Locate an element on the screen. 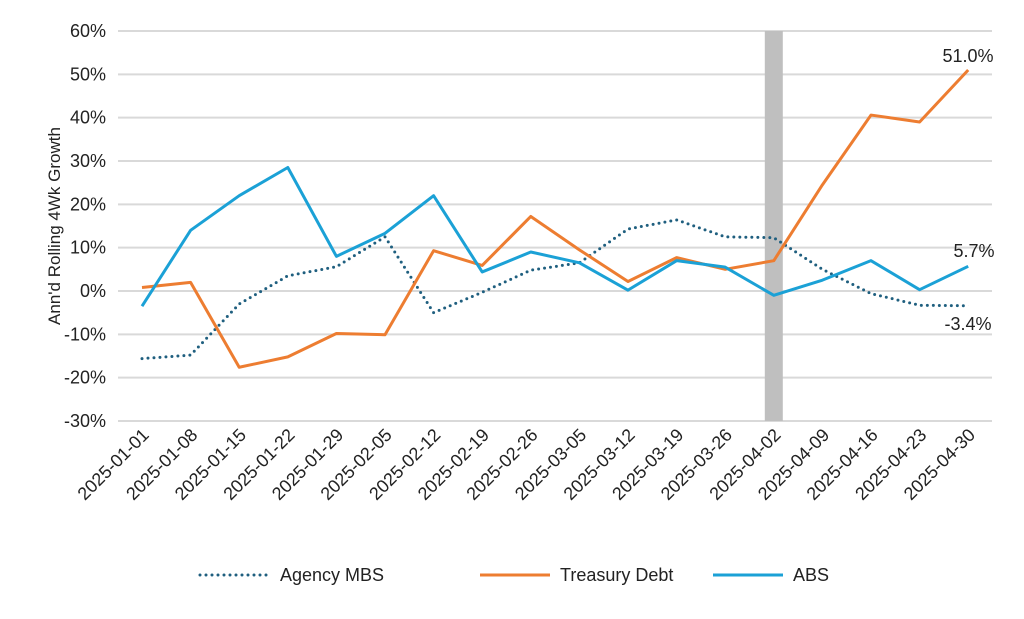 This screenshot has width=1024, height=619. end-label: -3.4% is located at coordinates (967, 324).